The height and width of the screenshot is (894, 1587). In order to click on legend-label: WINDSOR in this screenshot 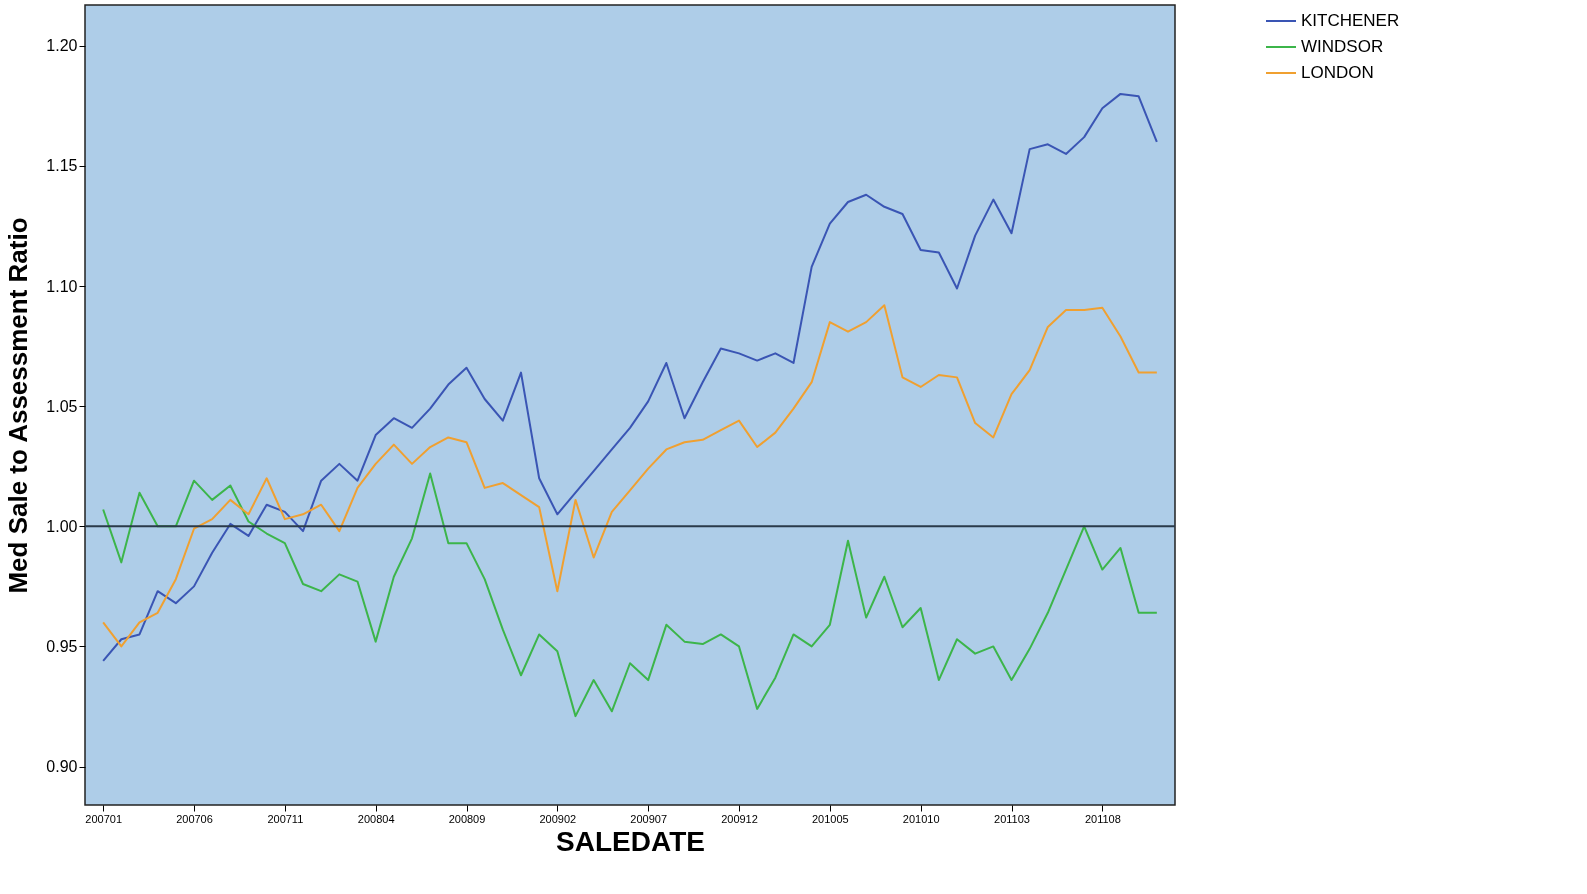, I will do `click(1342, 46)`.